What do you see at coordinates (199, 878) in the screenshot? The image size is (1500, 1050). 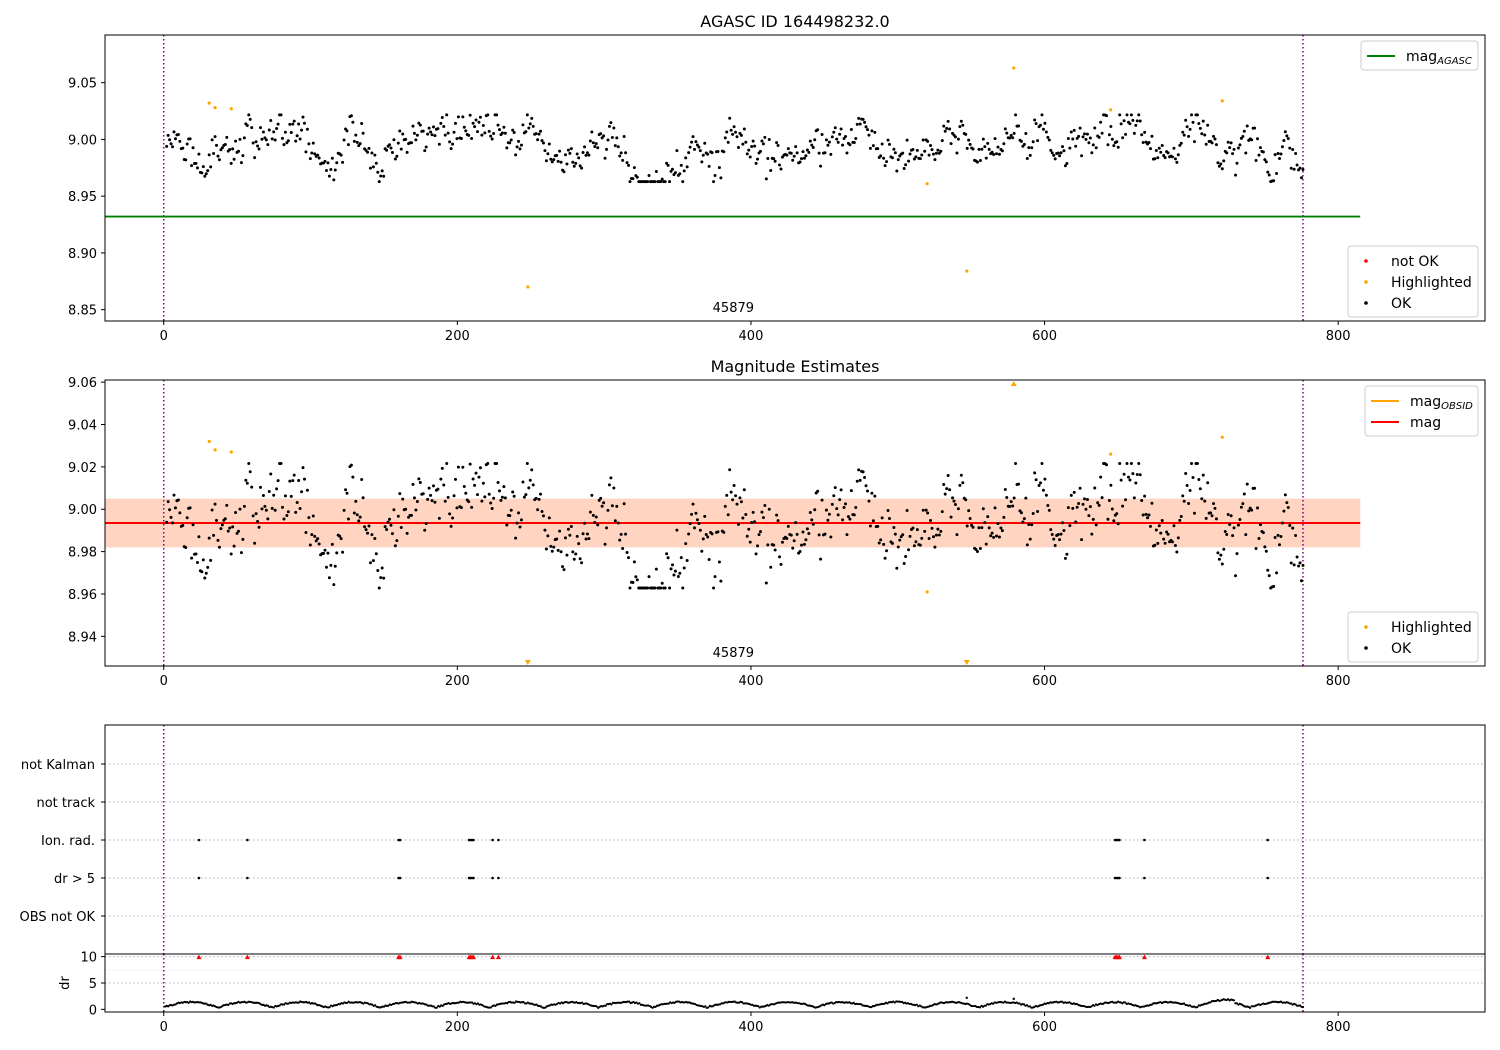 I see `flag-point` at bounding box center [199, 878].